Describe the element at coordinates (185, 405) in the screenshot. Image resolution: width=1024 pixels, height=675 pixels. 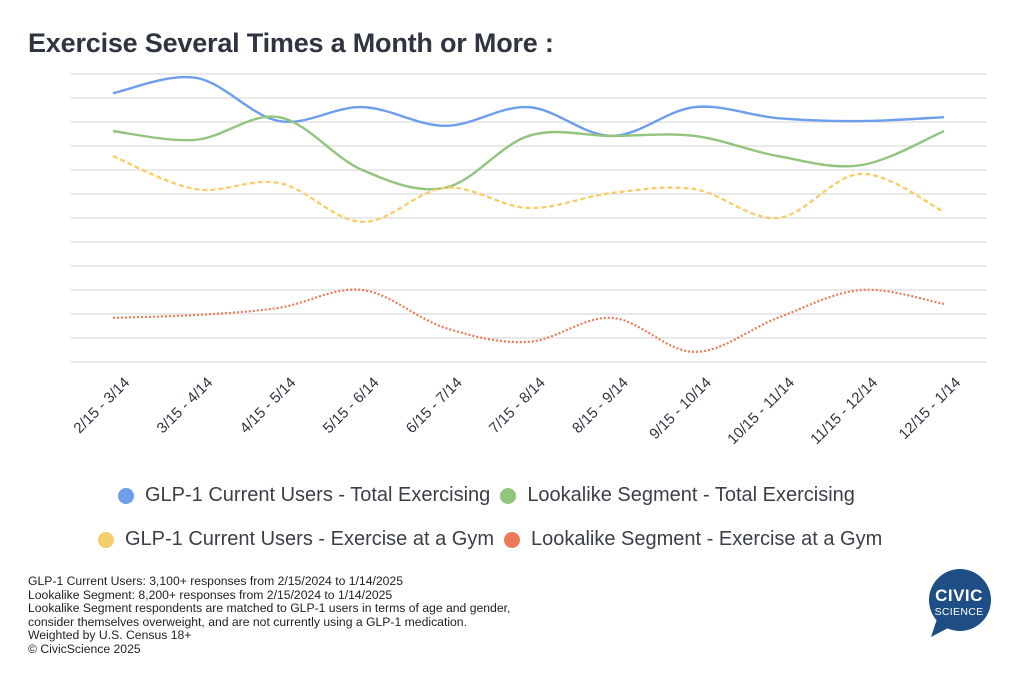
I see `x-tick-label: 3/15 - 4/14` at that location.